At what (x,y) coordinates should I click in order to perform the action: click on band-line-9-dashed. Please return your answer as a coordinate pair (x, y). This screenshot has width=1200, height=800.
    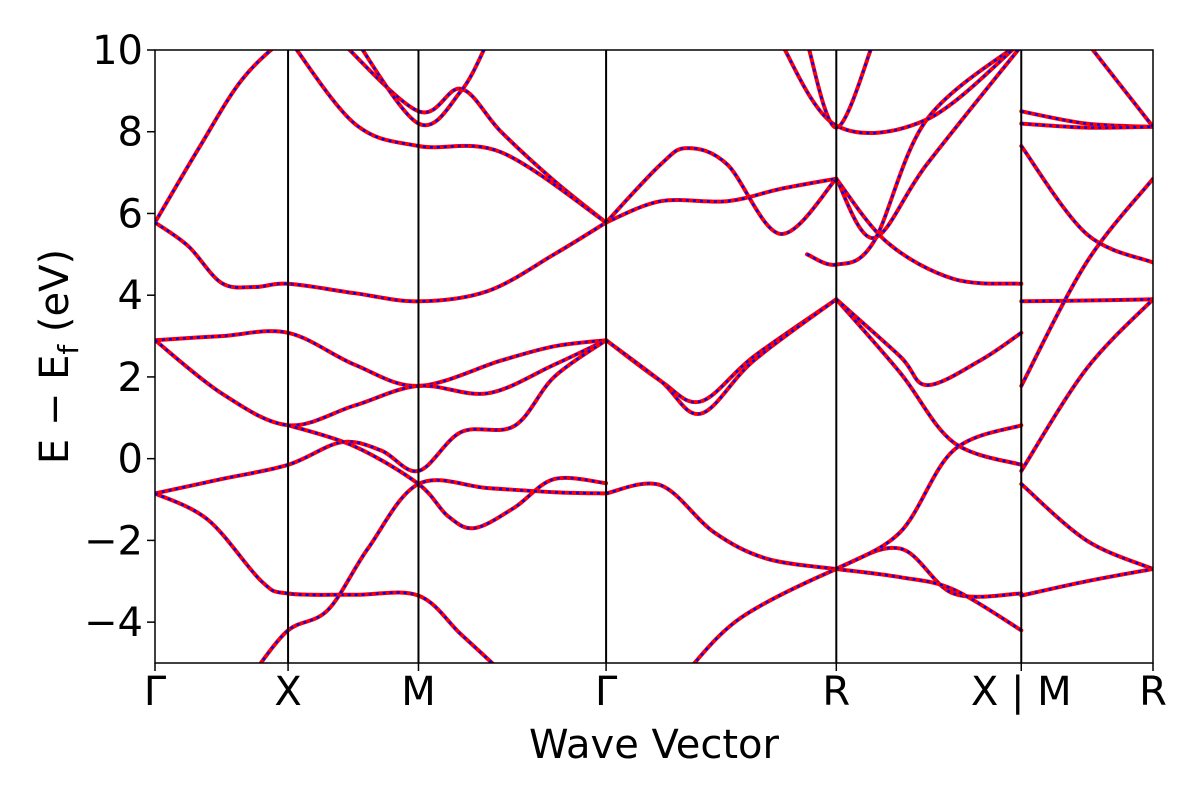
    Looking at the image, I should click on (721, 526).